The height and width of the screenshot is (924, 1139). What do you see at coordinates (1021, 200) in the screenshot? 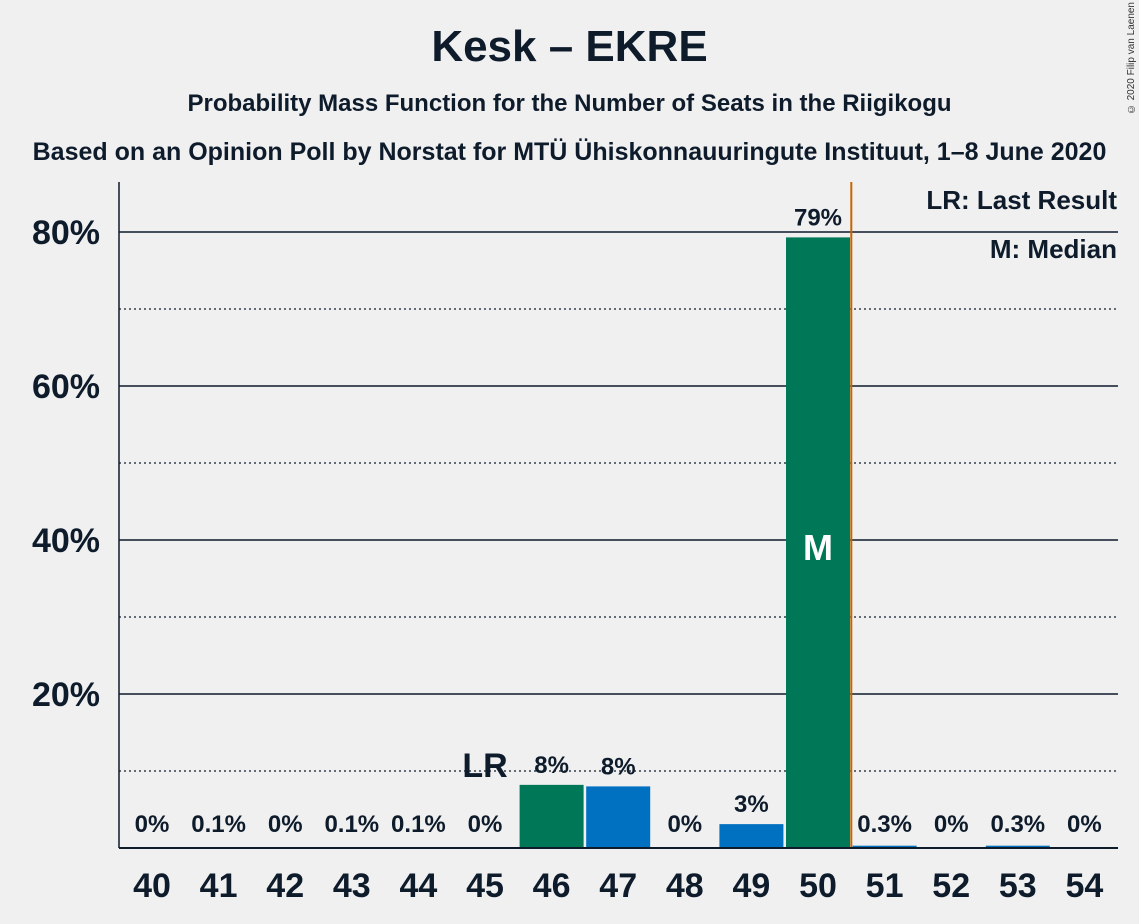
I see `legend-last-result: LR: Last Result` at bounding box center [1021, 200].